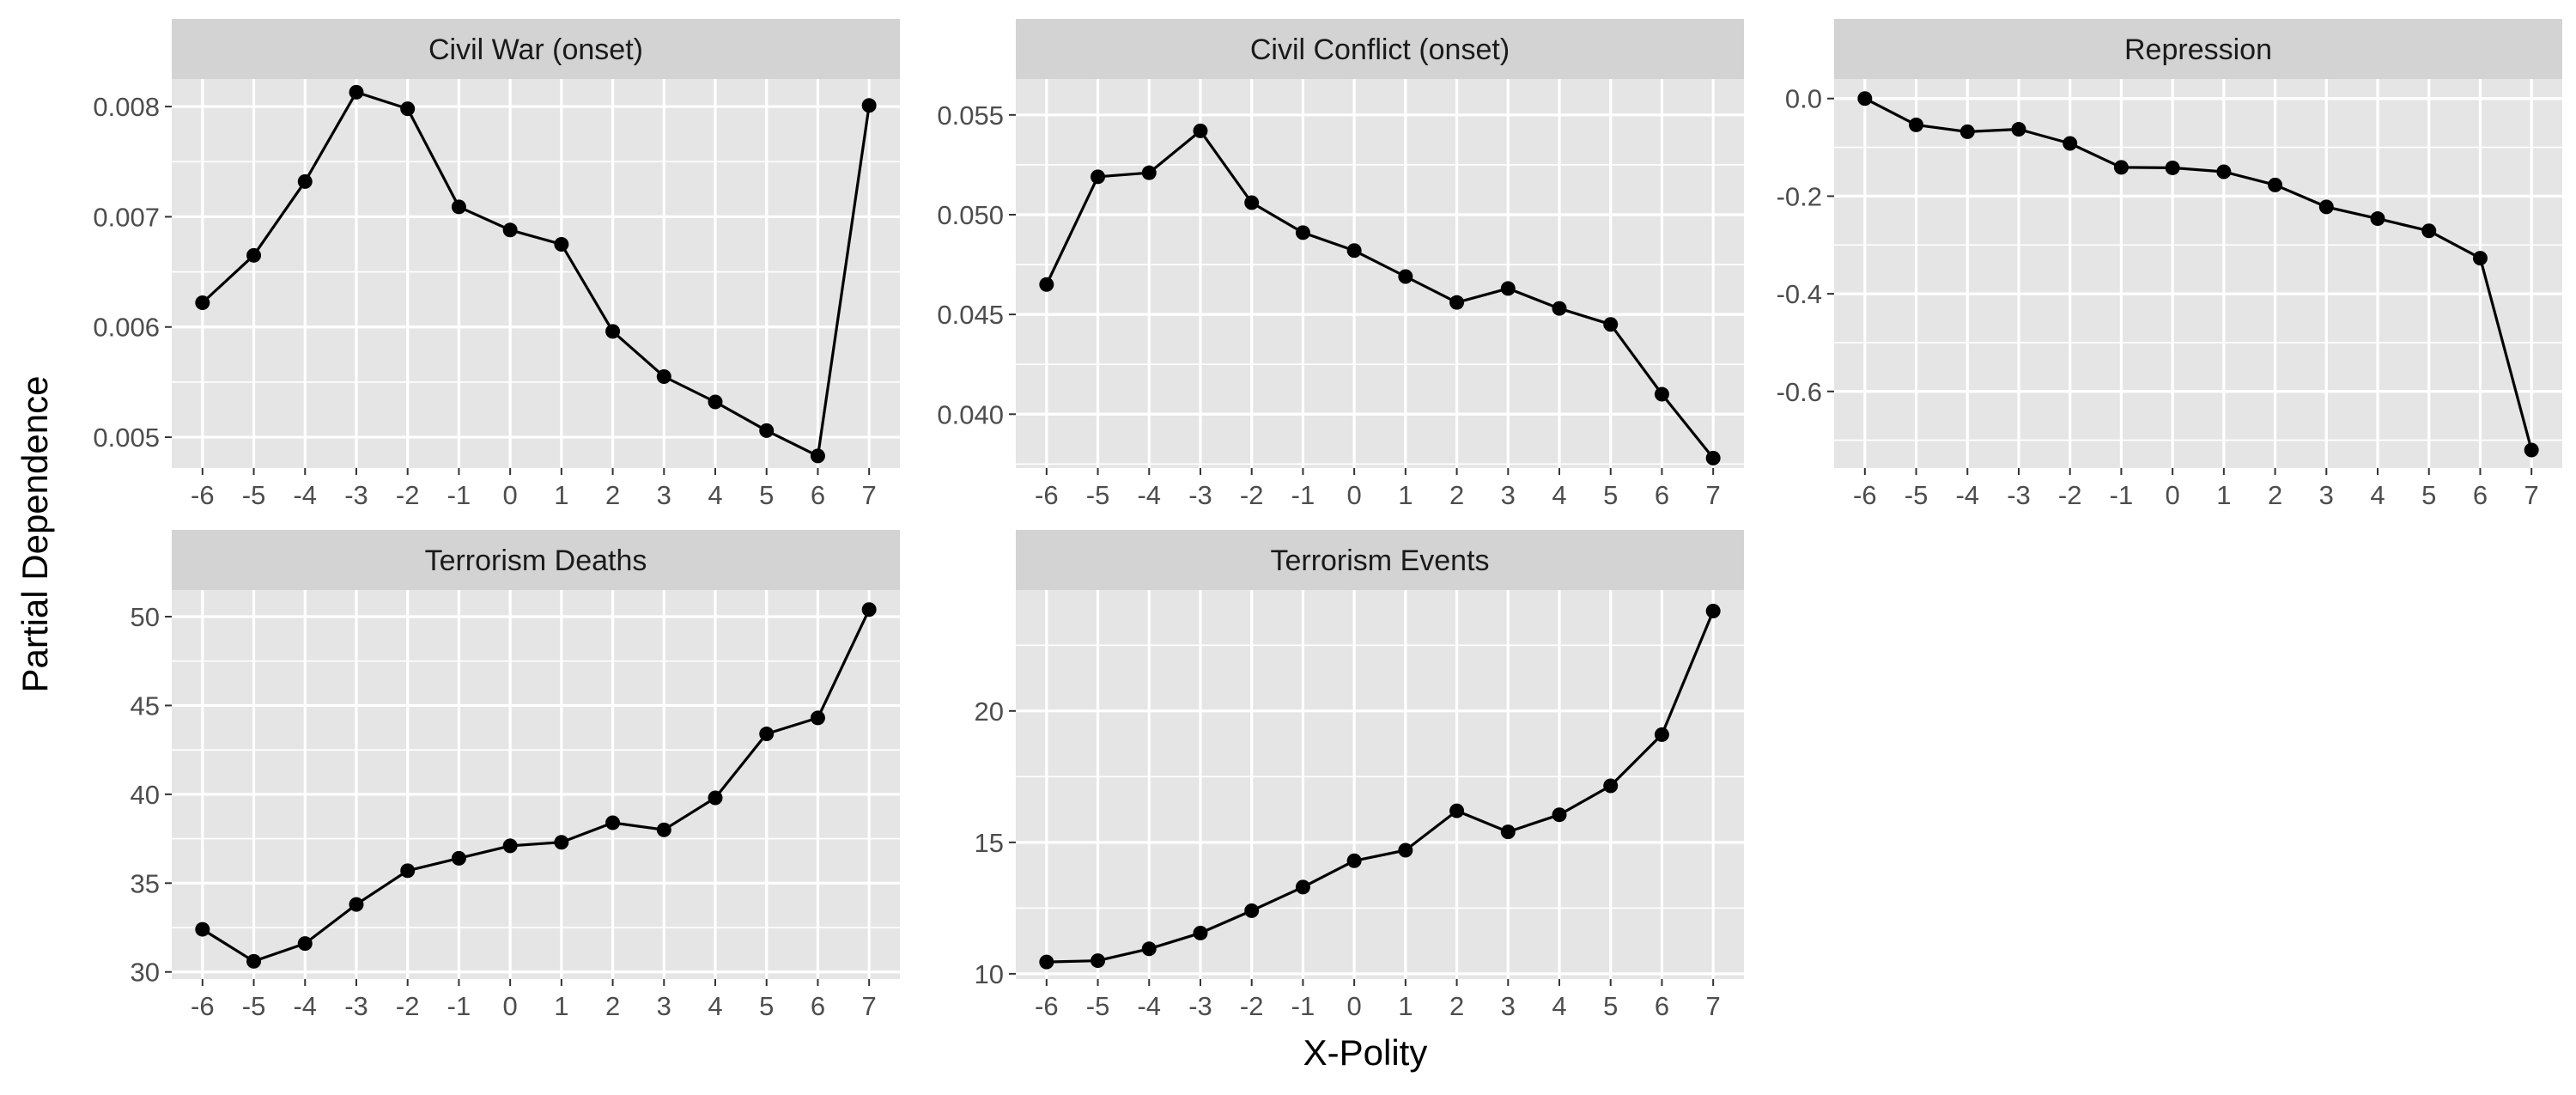 The image size is (2576, 1095). Describe the element at coordinates (970, 315) in the screenshot. I see `y-tick-label: 0.045` at that location.